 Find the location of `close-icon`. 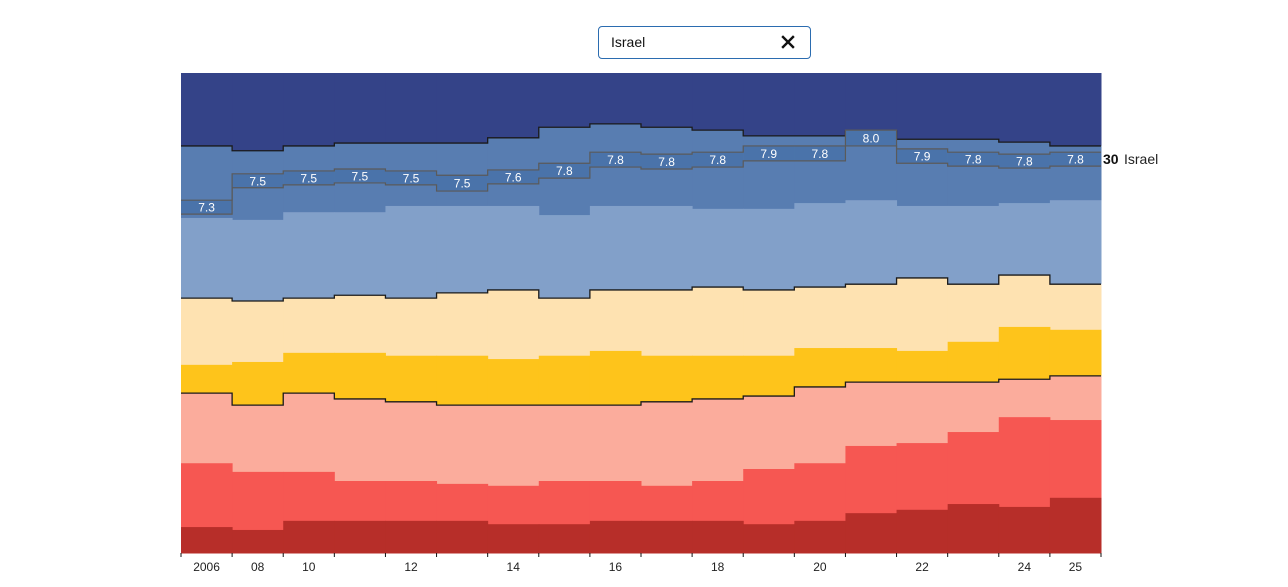

close-icon is located at coordinates (788, 42).